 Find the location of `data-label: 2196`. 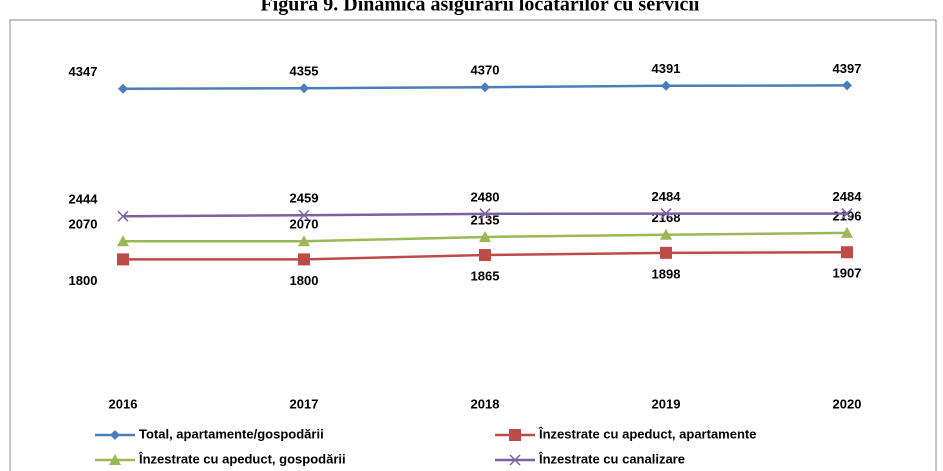

data-label: 2196 is located at coordinates (847, 215).